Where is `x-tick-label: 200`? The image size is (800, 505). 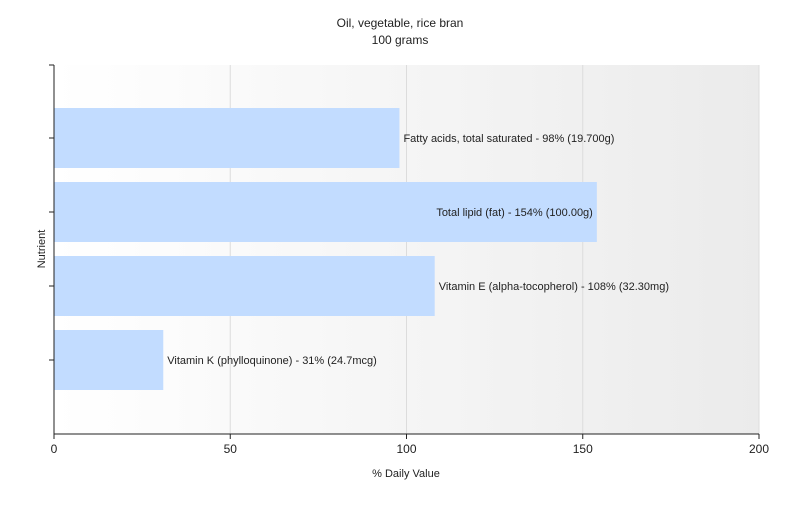
x-tick-label: 200 is located at coordinates (759, 449).